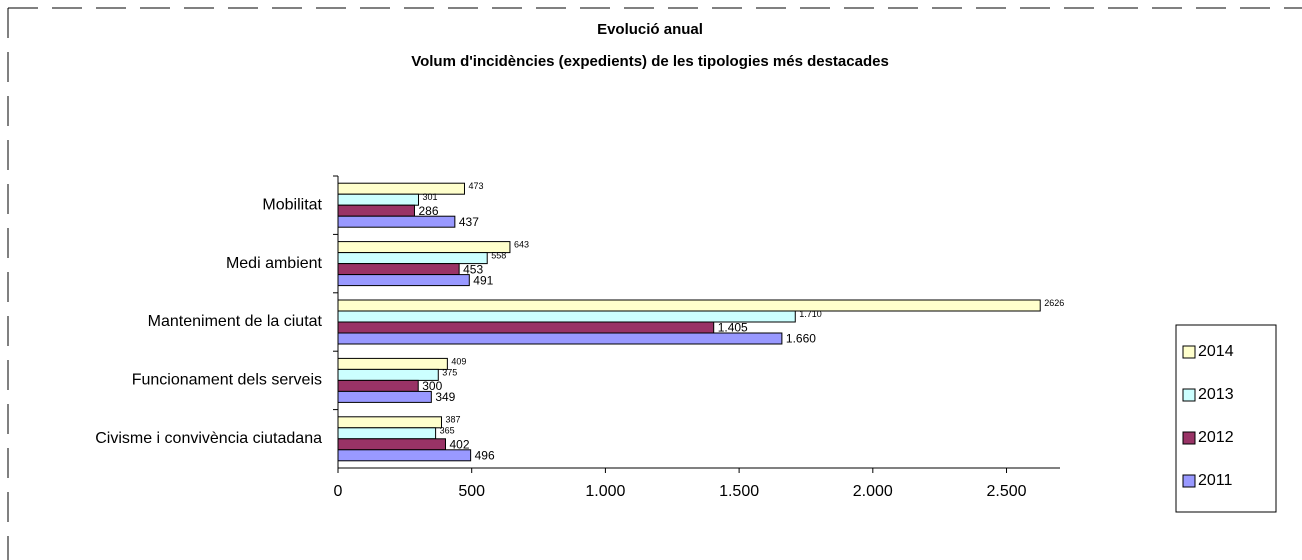  Describe the element at coordinates (429, 197) in the screenshot. I see `value-label: 301` at that location.